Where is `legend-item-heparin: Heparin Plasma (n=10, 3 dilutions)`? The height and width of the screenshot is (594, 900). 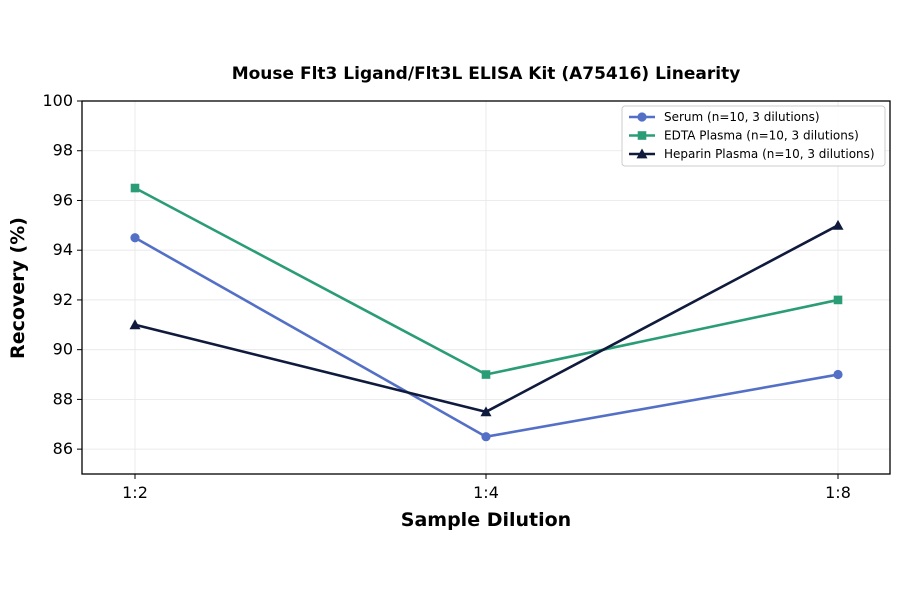
legend-item-heparin: Heparin Plasma (n=10, 3 dilutions) is located at coordinates (752, 154).